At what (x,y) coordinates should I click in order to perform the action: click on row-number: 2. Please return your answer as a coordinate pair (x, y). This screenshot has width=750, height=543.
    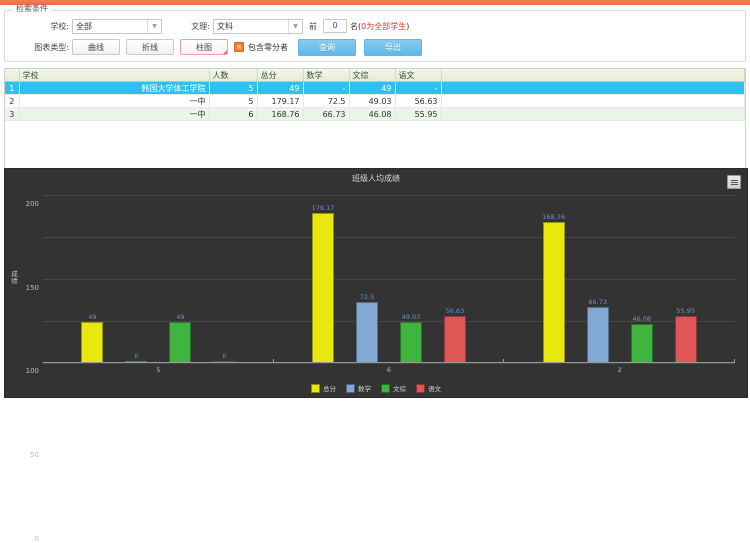
    Looking at the image, I should click on (12, 101).